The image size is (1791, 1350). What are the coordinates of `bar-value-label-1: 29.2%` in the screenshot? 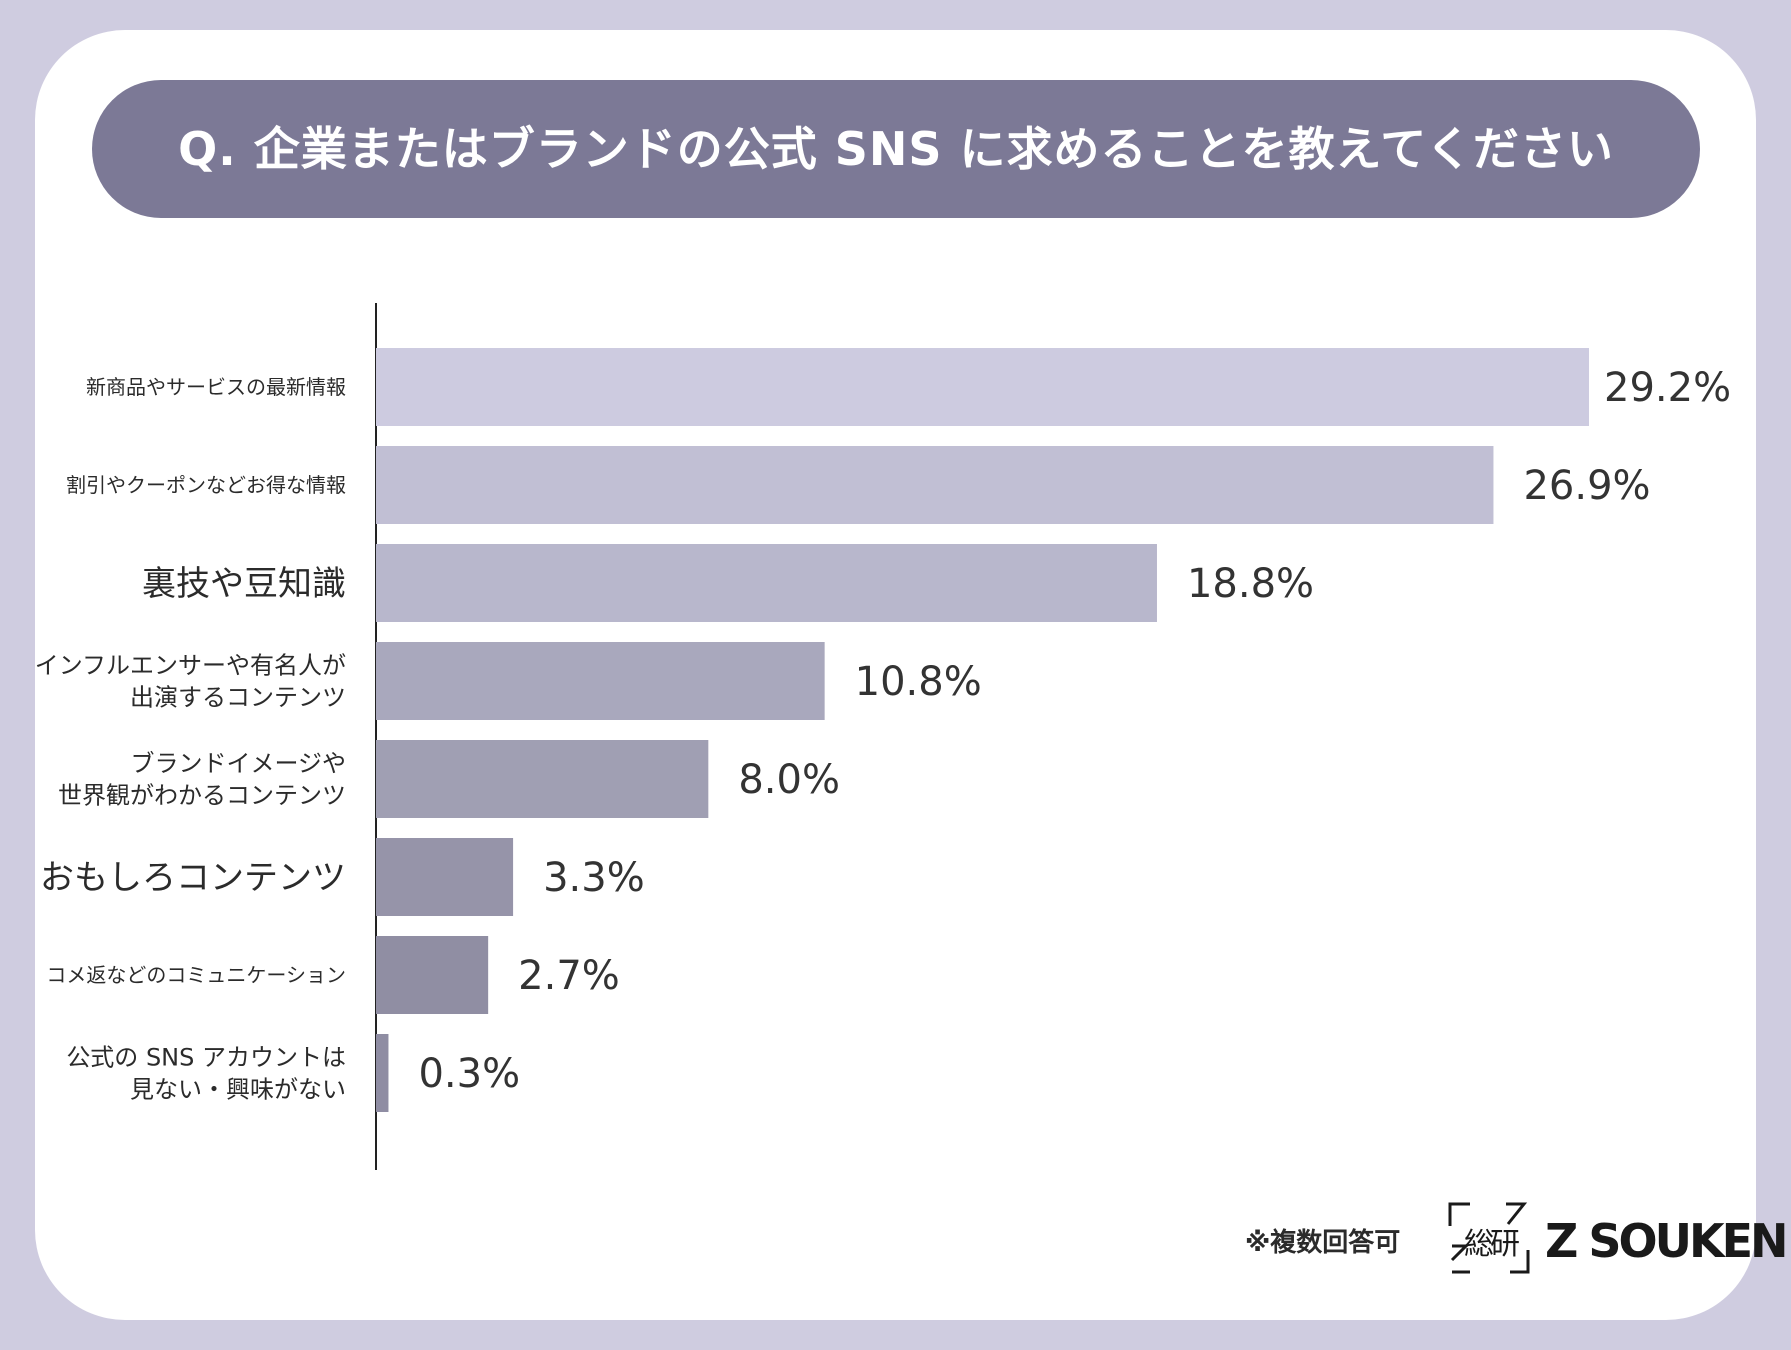 It's located at (1667, 388).